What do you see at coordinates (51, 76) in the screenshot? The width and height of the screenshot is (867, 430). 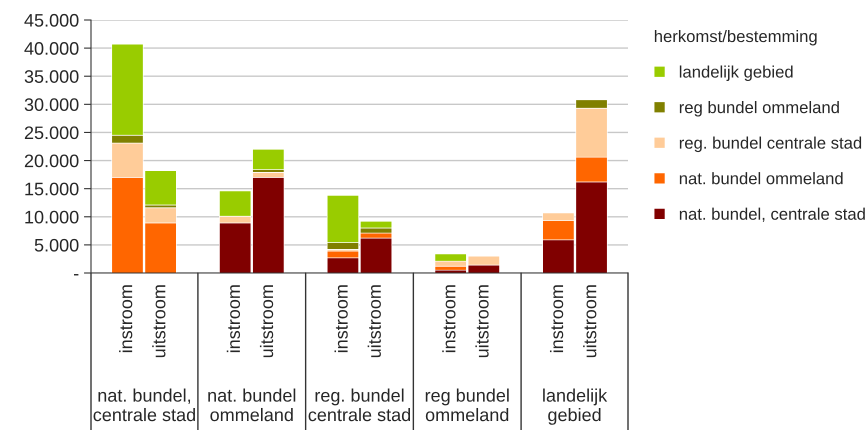 I see `y-tick-label: 35.000` at bounding box center [51, 76].